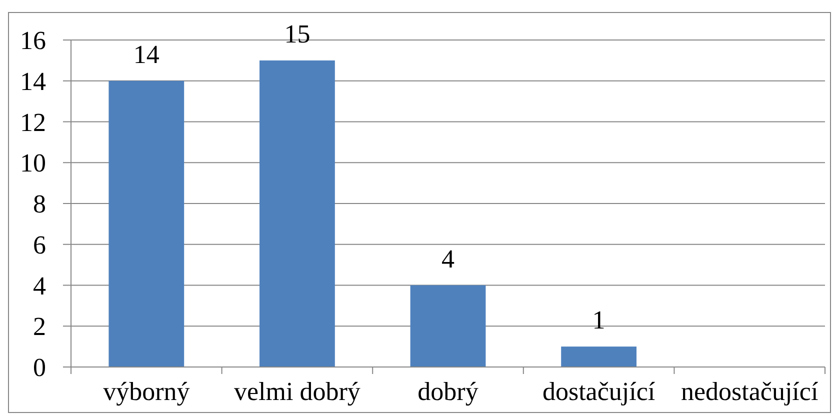 This screenshot has width=833, height=414. What do you see at coordinates (599, 320) in the screenshot?
I see `data-label: 1` at bounding box center [599, 320].